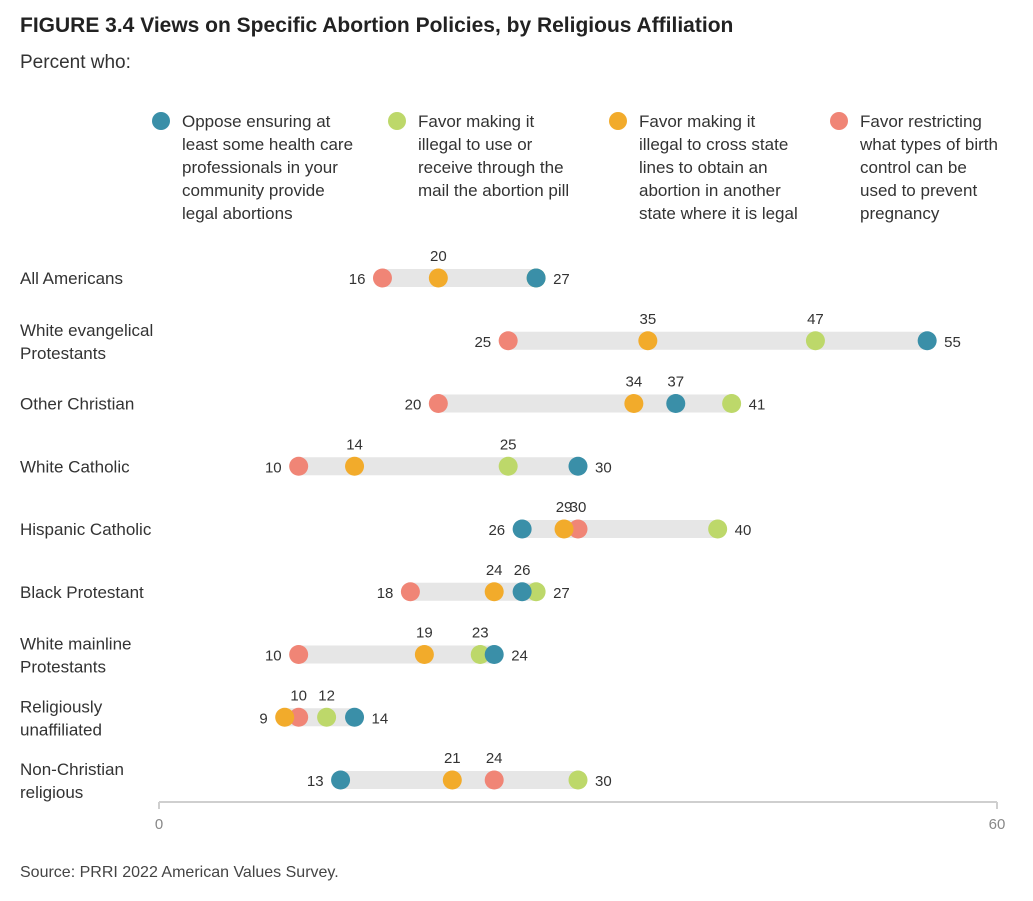  Describe the element at coordinates (480, 633) in the screenshot. I see `value-label: 23` at that location.